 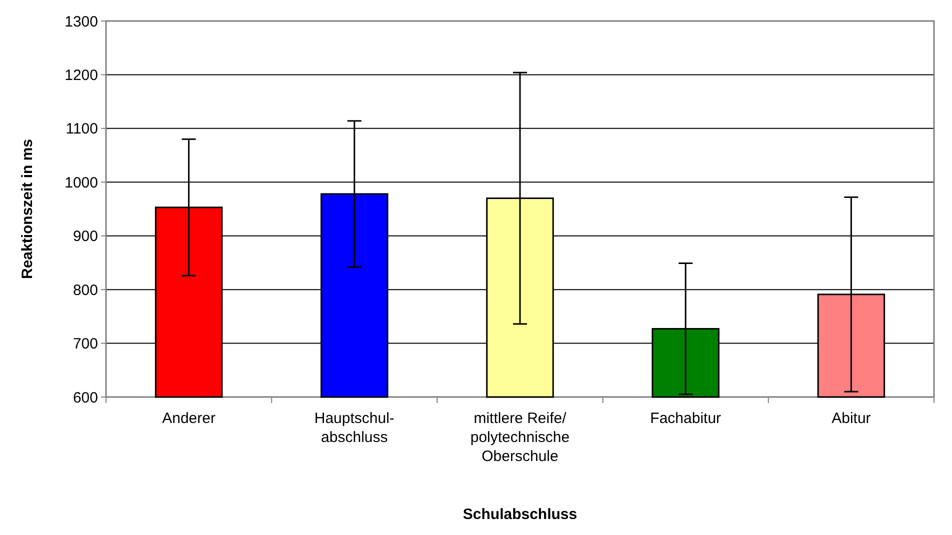 What do you see at coordinates (81, 75) in the screenshot?
I see `y-tick-label: 1200` at bounding box center [81, 75].